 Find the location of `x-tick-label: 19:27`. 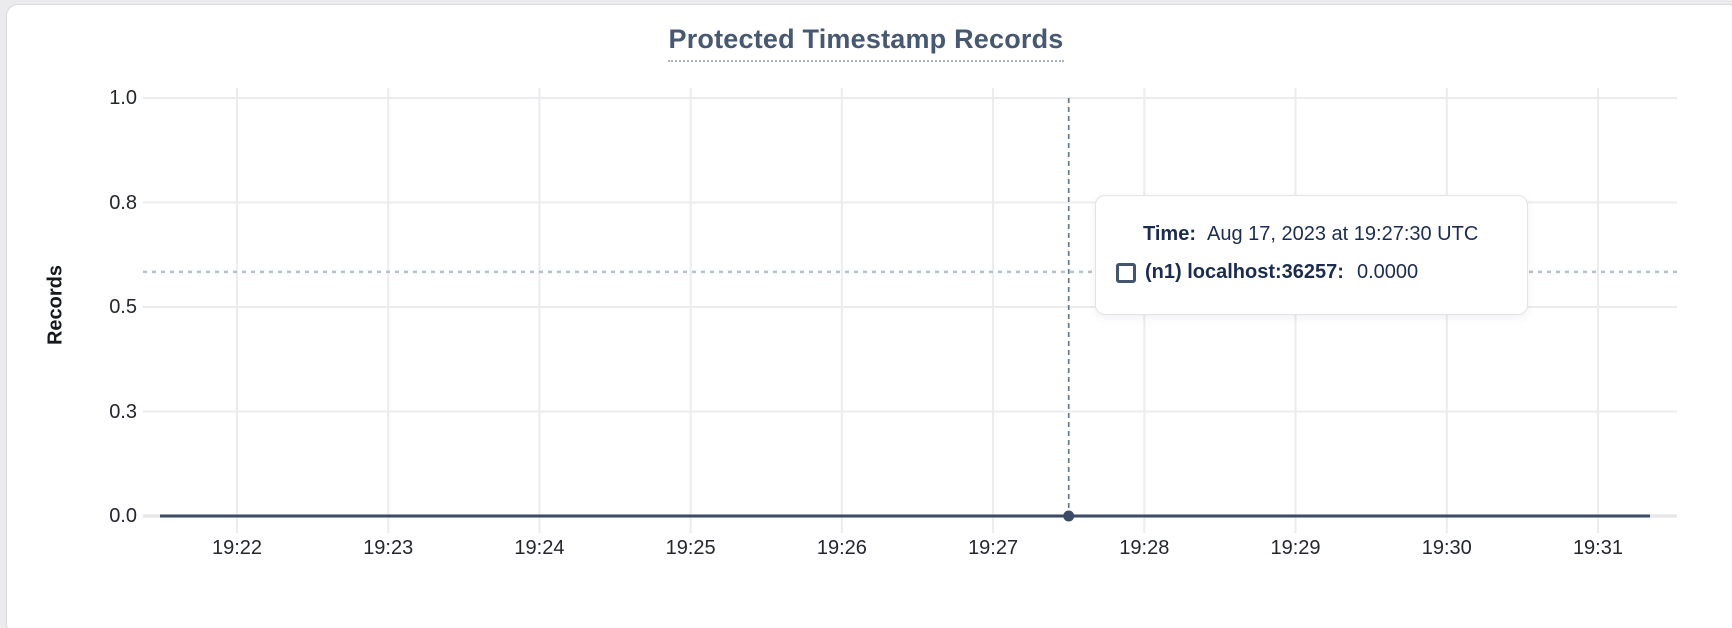

x-tick-label: 19:27 is located at coordinates (993, 548).